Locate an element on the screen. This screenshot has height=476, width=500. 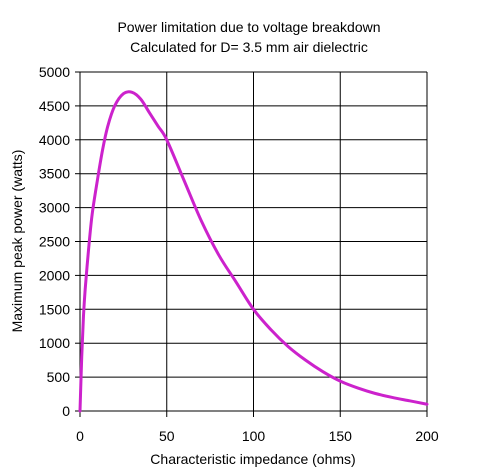
y-tick-label: 500 is located at coordinates (59, 377).